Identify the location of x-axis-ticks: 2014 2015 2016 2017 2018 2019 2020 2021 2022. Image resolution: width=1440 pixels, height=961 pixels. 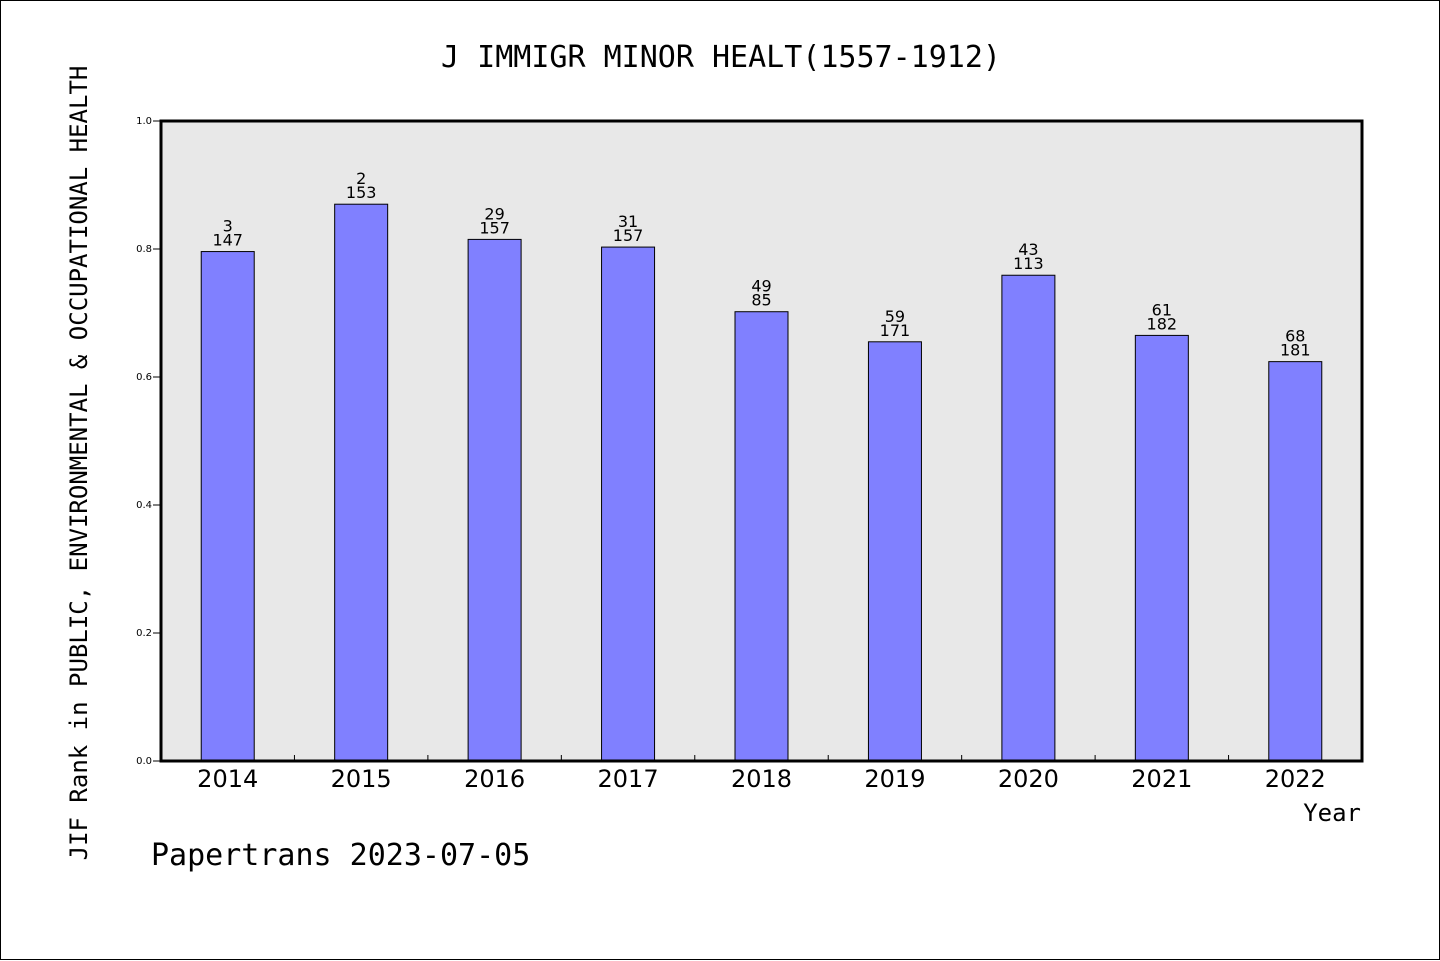
(761, 774).